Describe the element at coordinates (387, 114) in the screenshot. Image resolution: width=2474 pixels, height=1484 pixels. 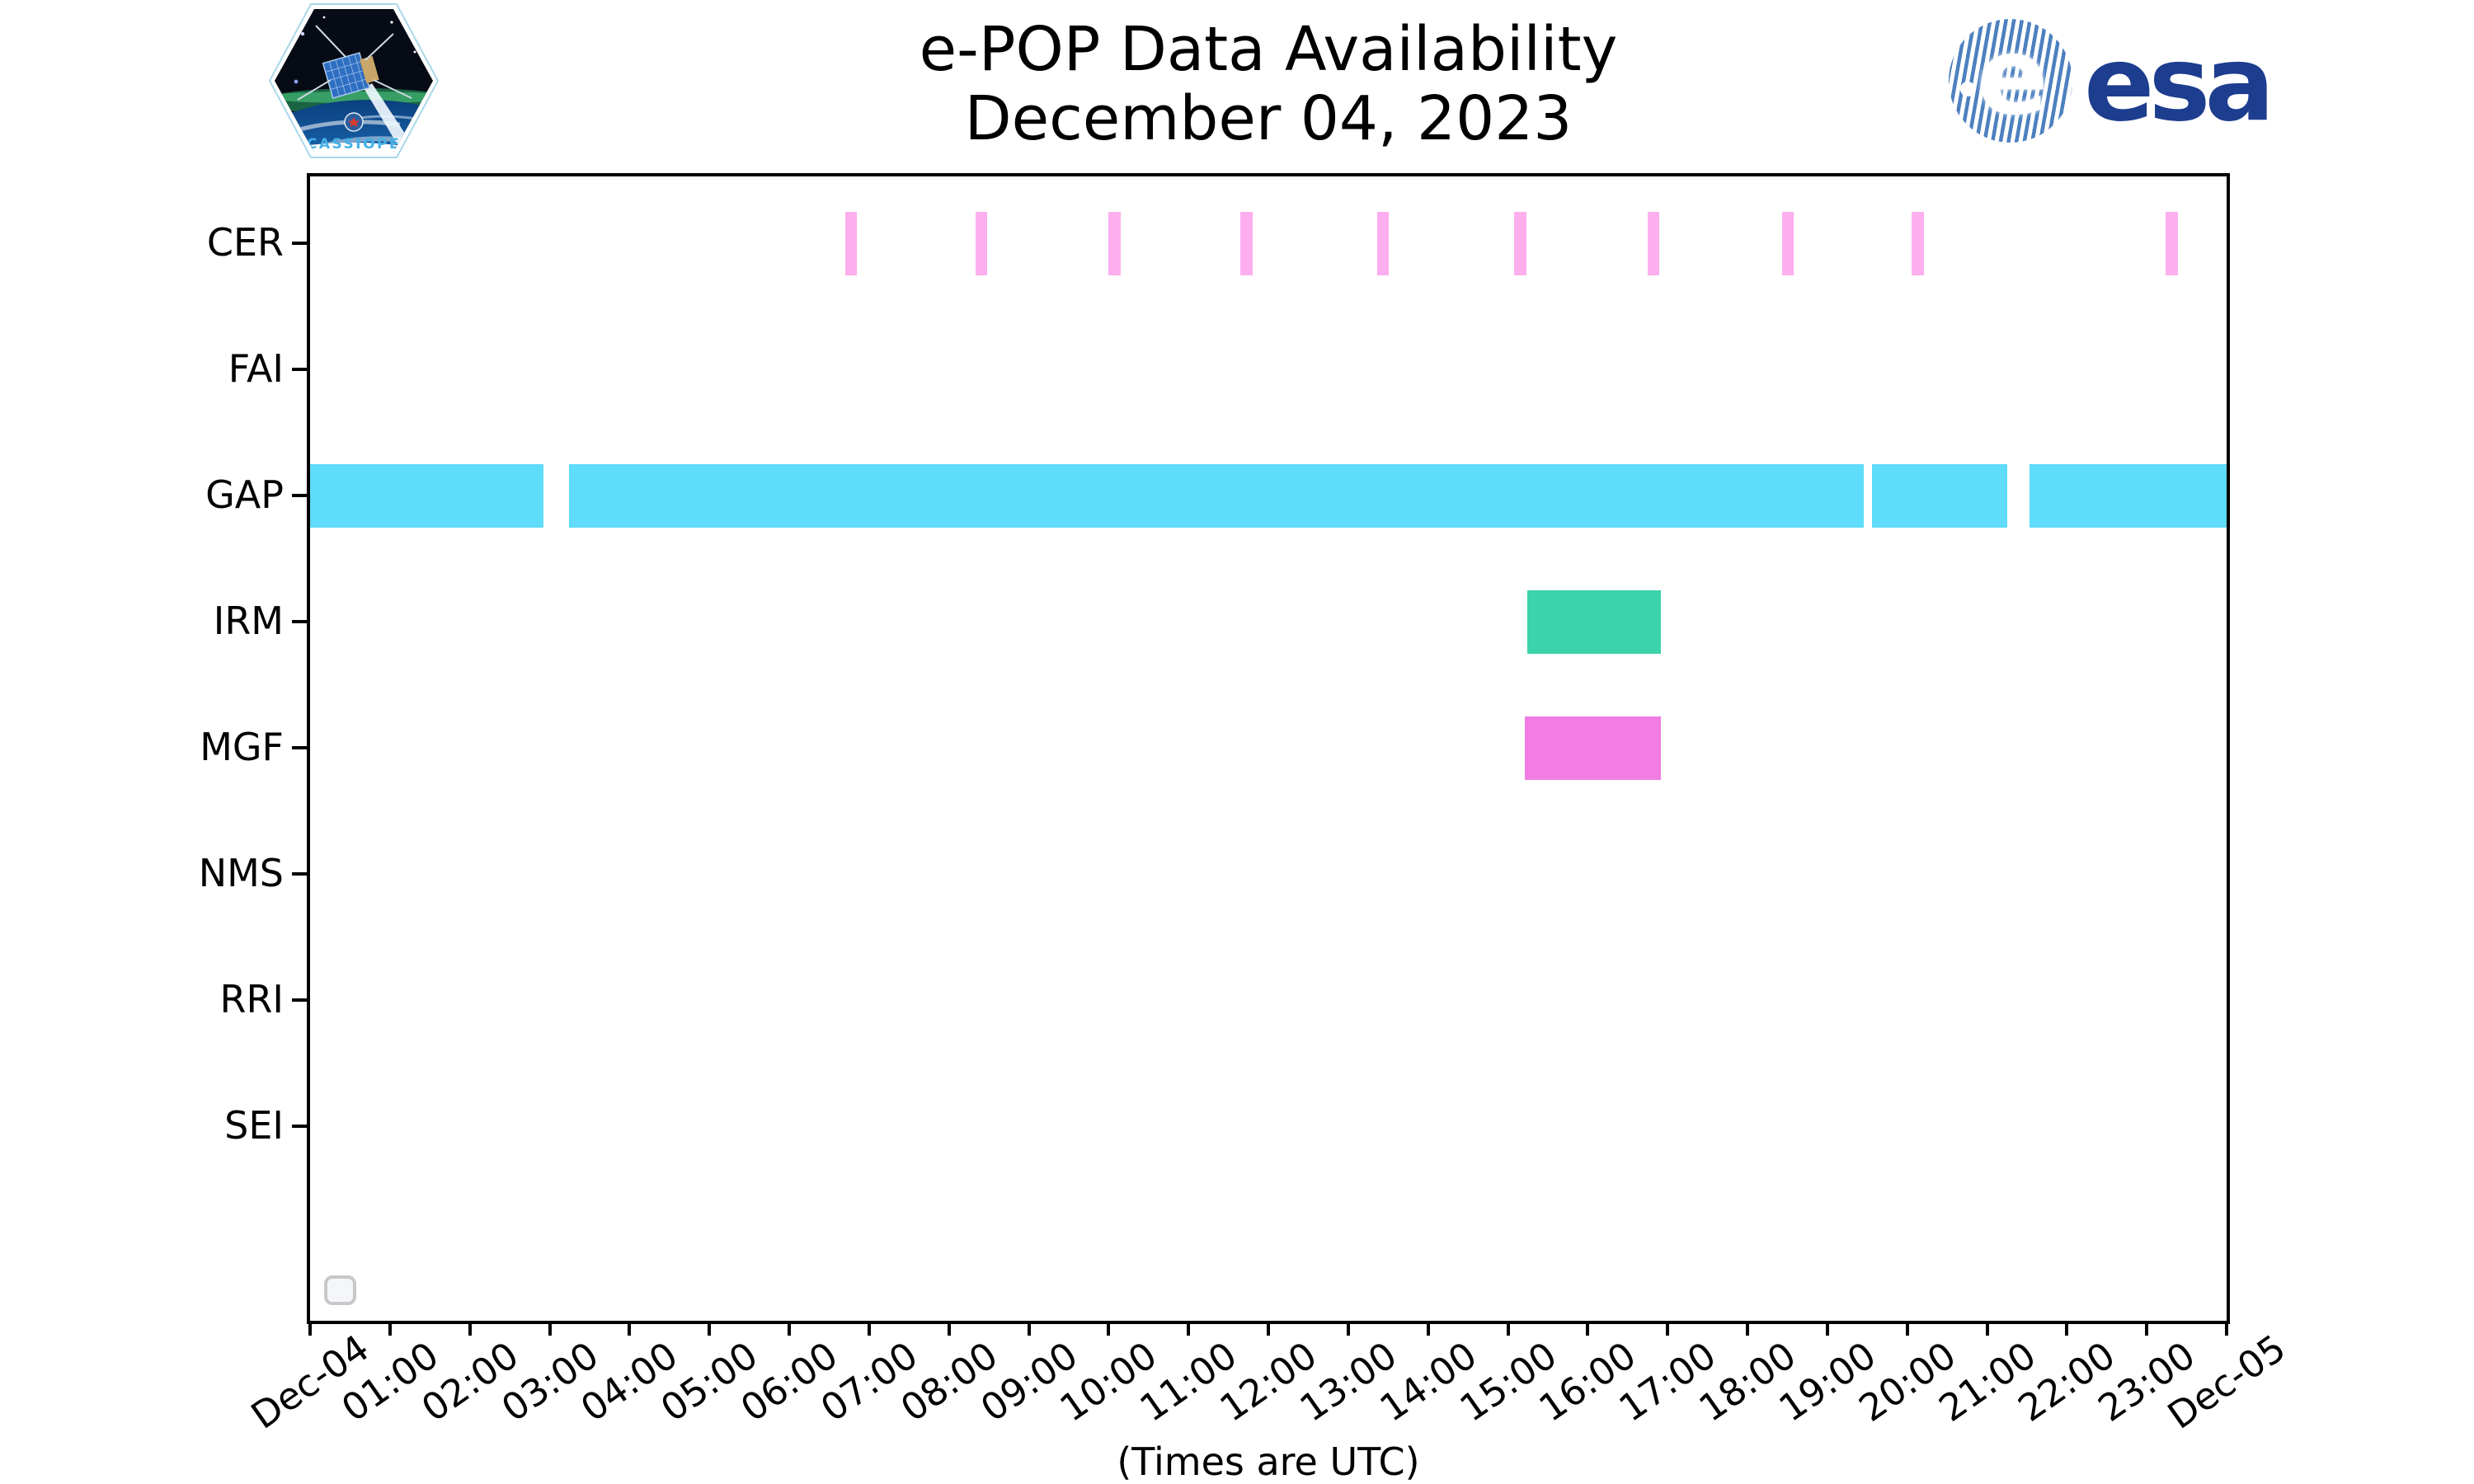
I see `patch-radar-beam` at that location.